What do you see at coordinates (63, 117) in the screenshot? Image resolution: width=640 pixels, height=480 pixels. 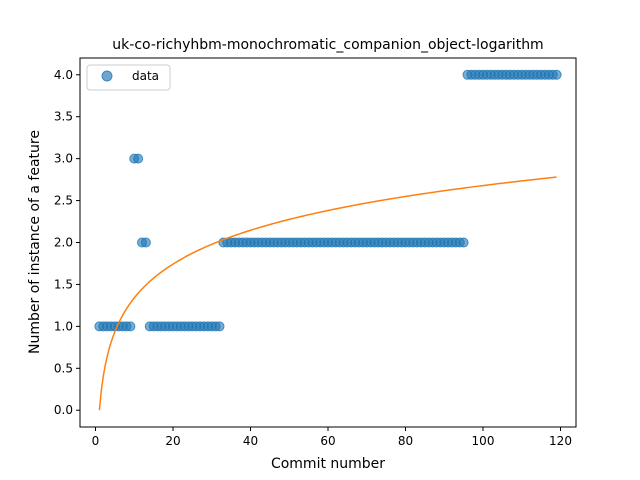 I see `y-tick-label: 3.5` at bounding box center [63, 117].